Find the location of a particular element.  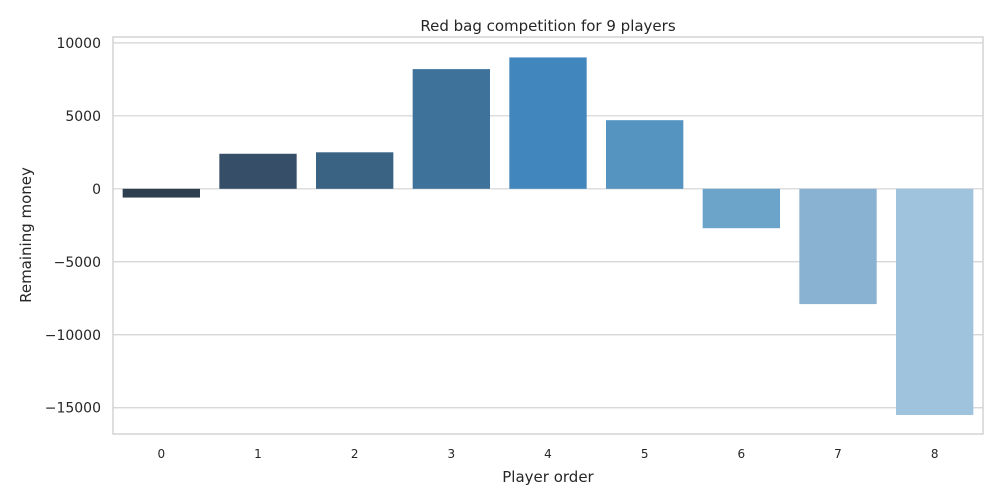

x-tick-label: 6 is located at coordinates (742, 454).